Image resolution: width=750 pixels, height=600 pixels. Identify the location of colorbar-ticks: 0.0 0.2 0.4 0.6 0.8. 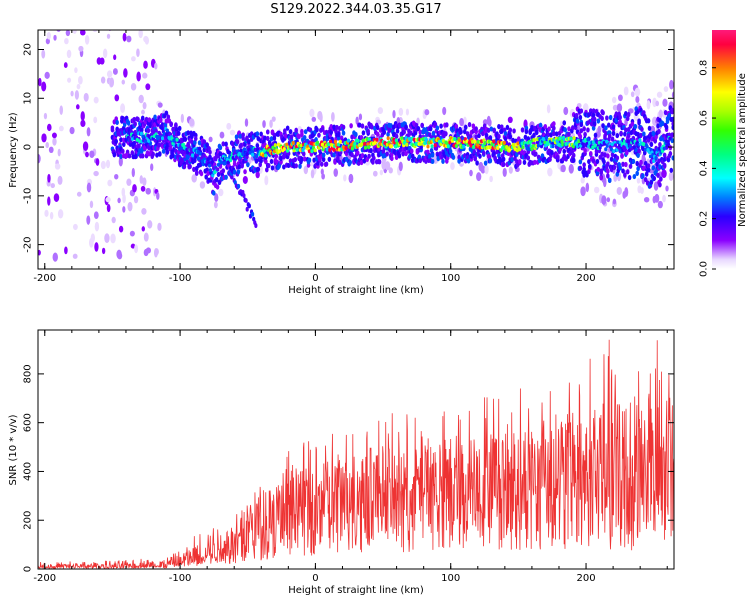
(707, 168).